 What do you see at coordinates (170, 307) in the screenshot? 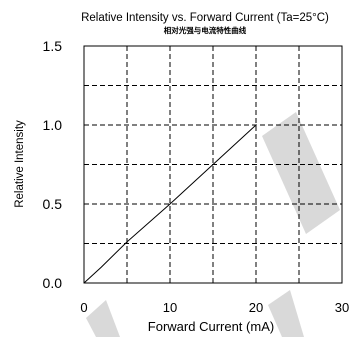
I see `x-tick-label: 10` at bounding box center [170, 307].